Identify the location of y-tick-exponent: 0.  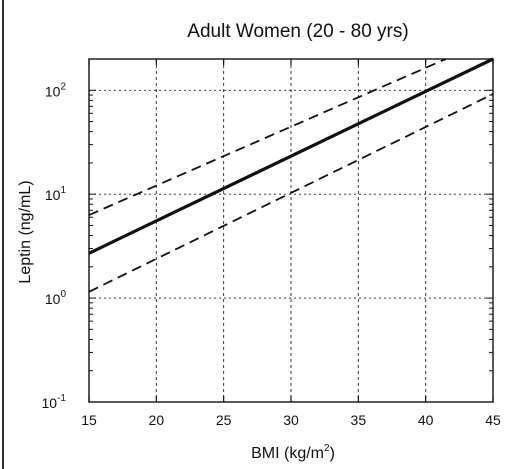
(63, 294).